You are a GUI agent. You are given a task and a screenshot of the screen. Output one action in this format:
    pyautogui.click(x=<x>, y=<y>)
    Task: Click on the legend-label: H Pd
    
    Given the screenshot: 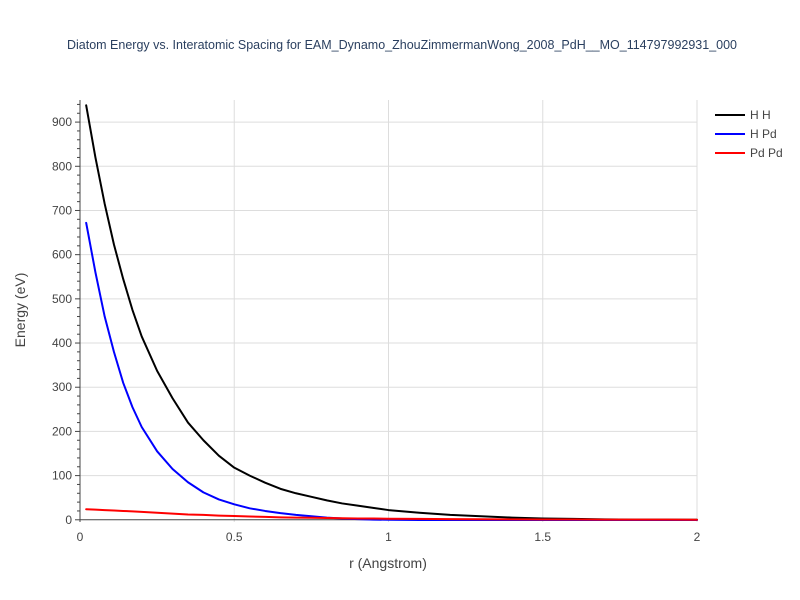 What is the action you would take?
    pyautogui.click(x=763, y=134)
    